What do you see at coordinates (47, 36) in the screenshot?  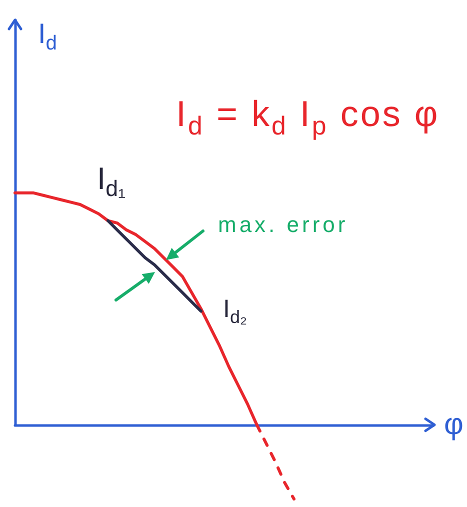 I see `y-axis-title: I$_{d}$` at bounding box center [47, 36].